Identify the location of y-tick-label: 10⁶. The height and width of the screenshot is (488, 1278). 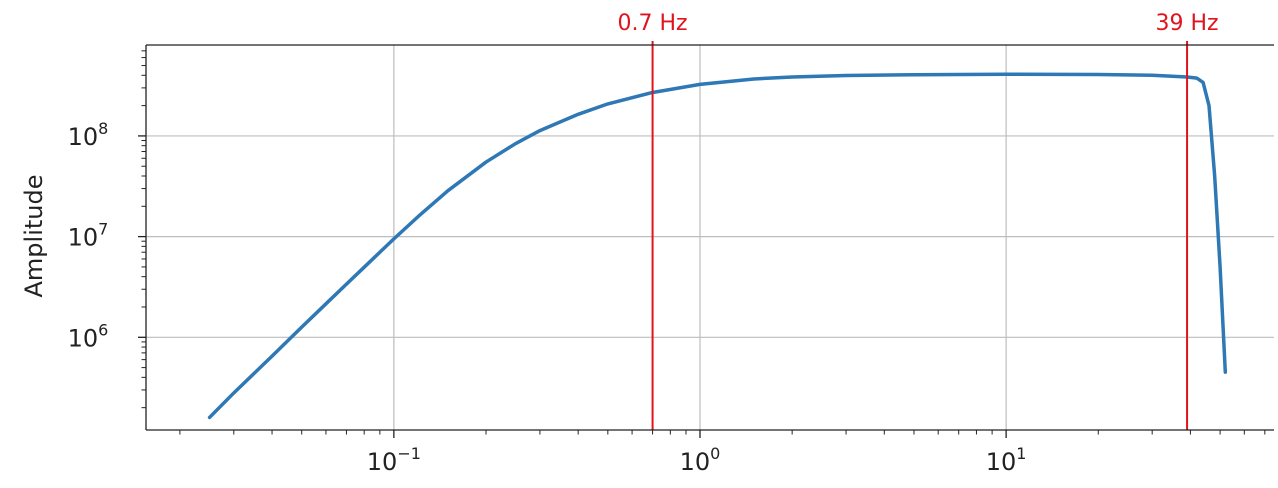
(88, 336).